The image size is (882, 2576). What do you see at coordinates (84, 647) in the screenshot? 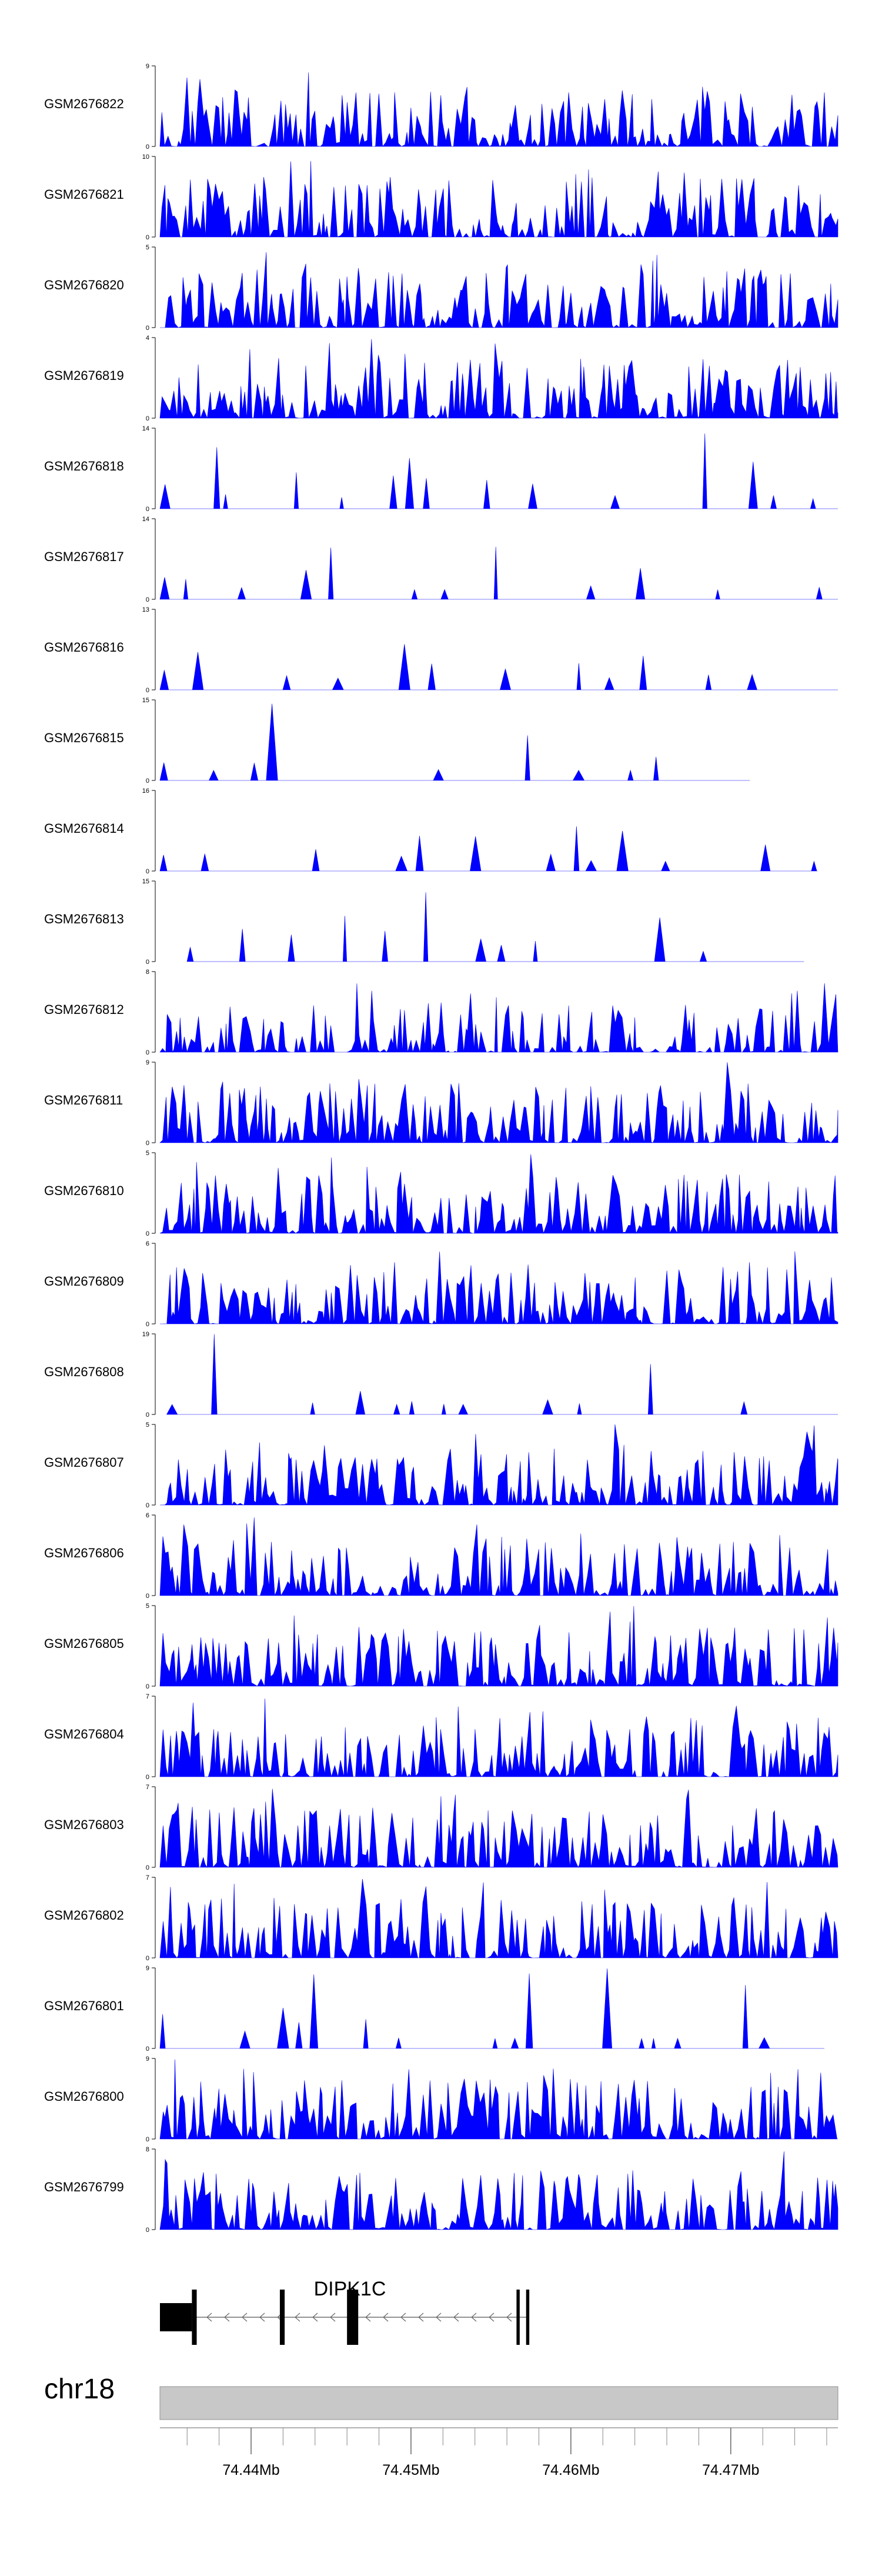
I see `track-label: GSM2676816` at bounding box center [84, 647].